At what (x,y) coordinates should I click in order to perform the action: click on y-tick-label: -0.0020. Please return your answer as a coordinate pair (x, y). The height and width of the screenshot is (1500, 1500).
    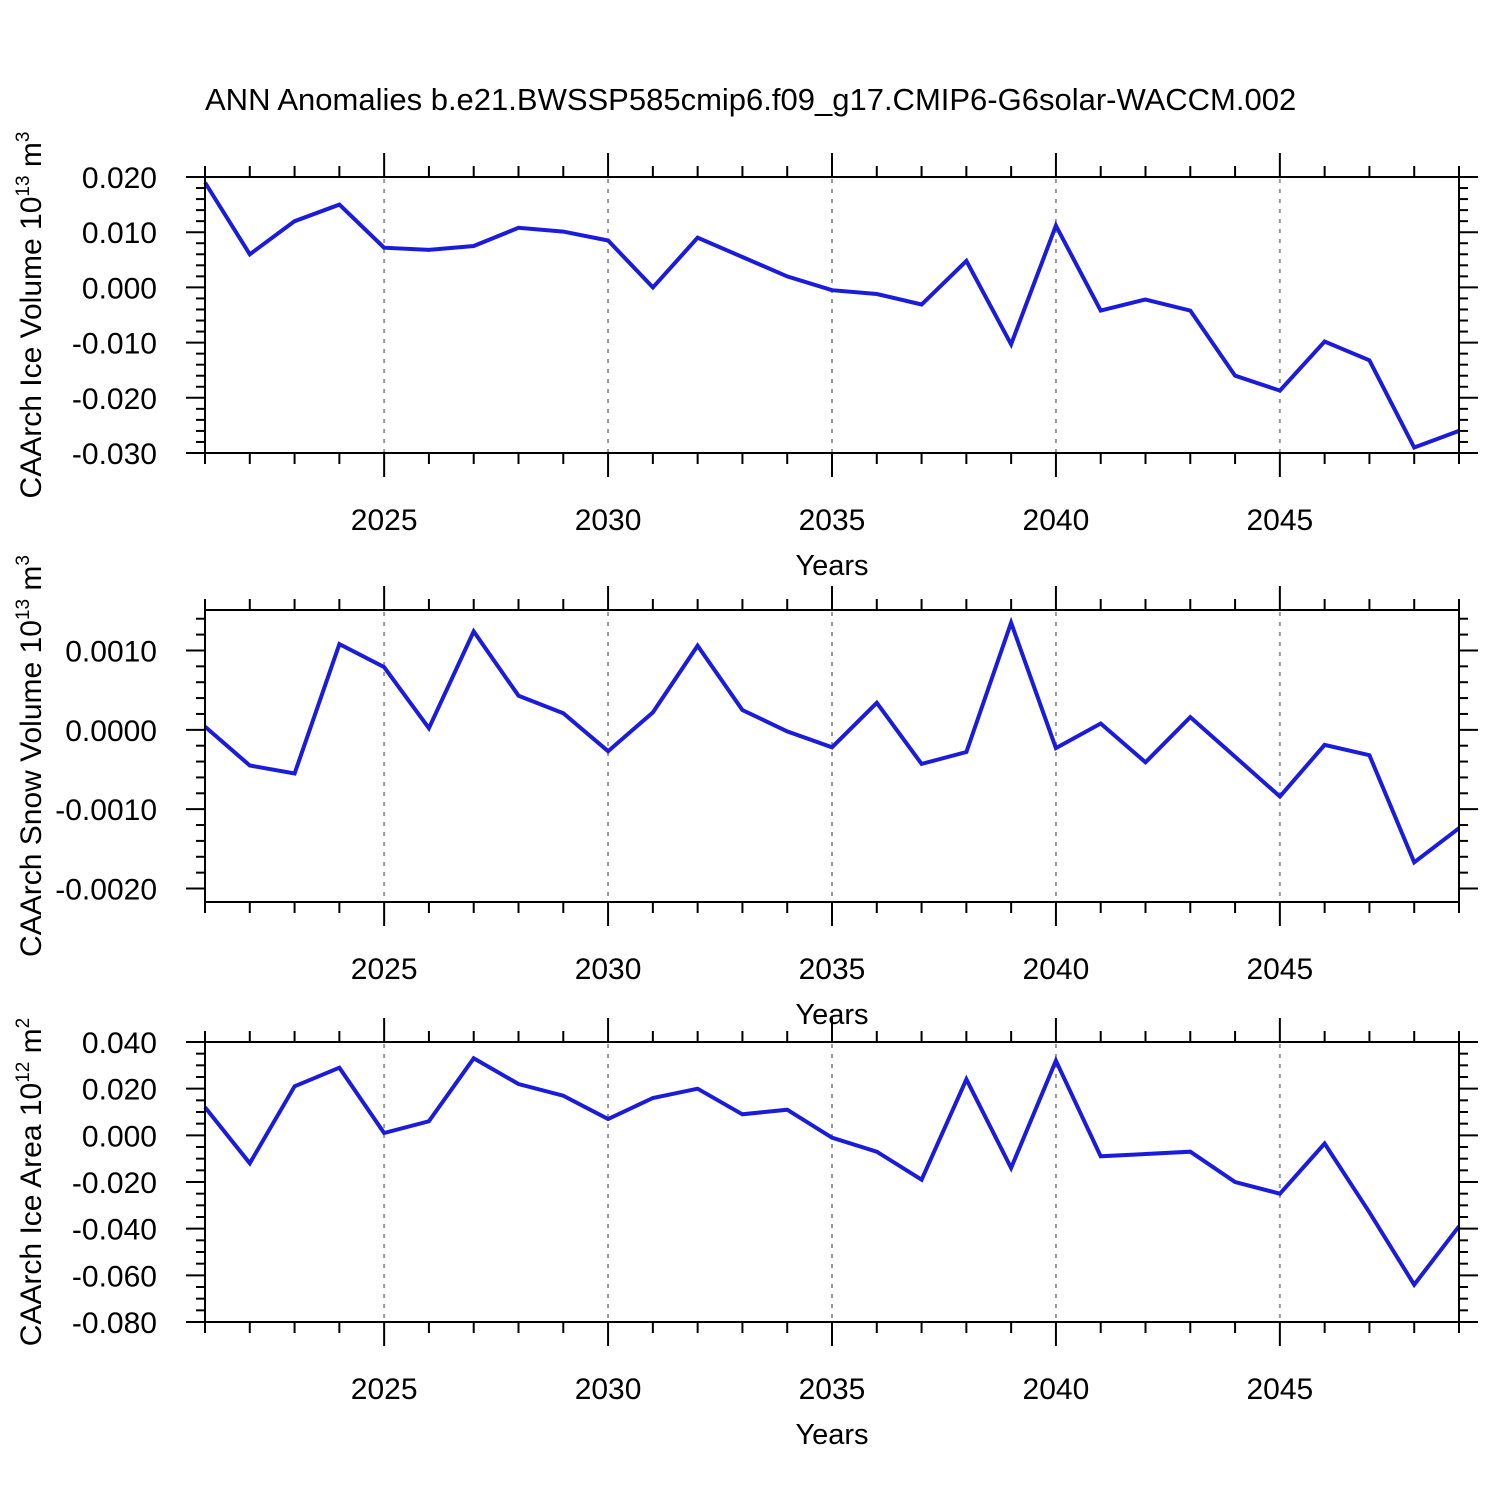
    Looking at the image, I should click on (106, 890).